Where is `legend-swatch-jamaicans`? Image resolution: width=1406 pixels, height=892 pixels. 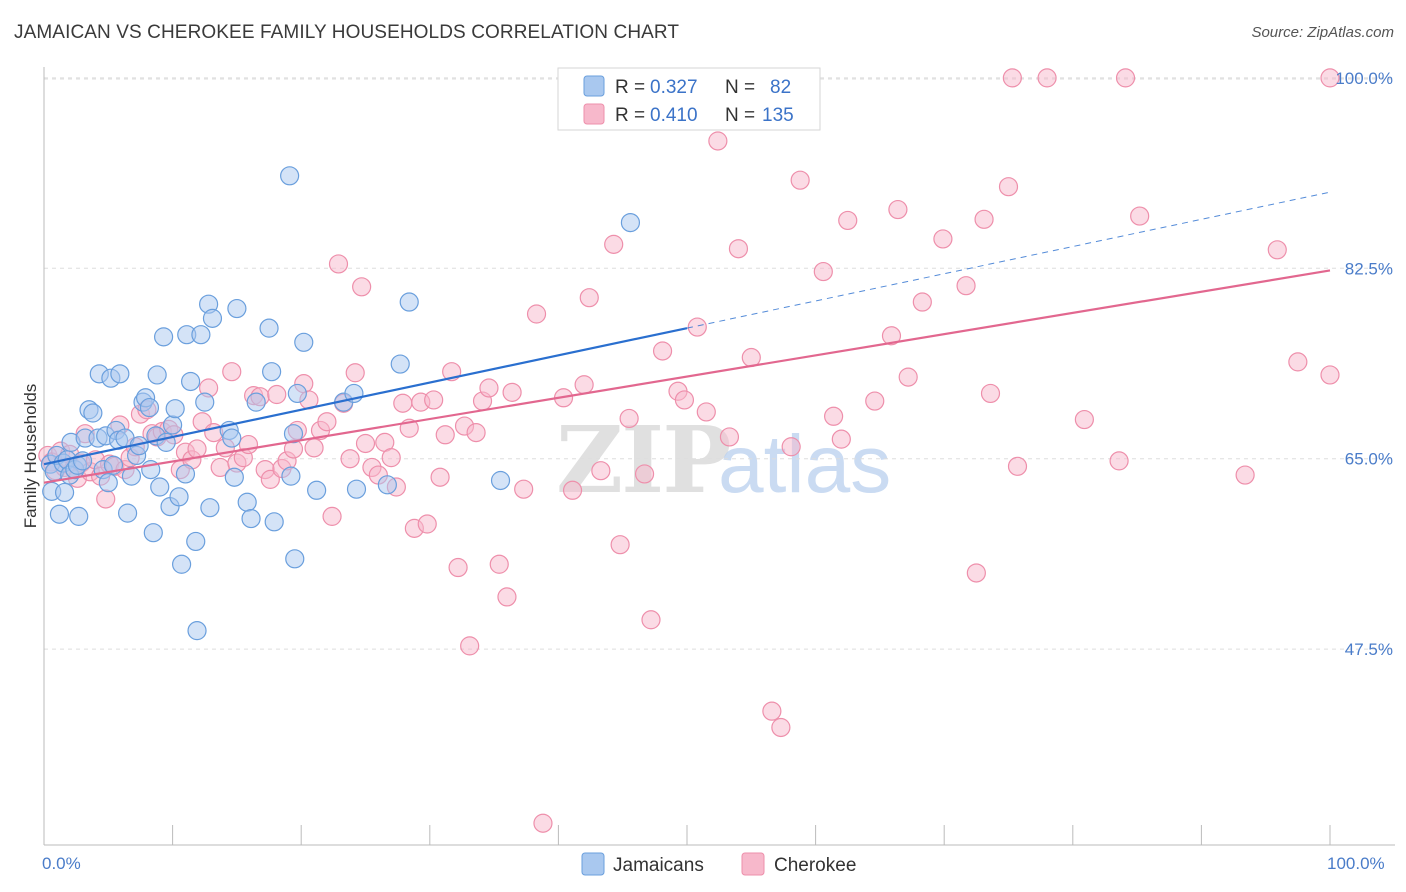 legend-swatch-jamaicans is located at coordinates (594, 86).